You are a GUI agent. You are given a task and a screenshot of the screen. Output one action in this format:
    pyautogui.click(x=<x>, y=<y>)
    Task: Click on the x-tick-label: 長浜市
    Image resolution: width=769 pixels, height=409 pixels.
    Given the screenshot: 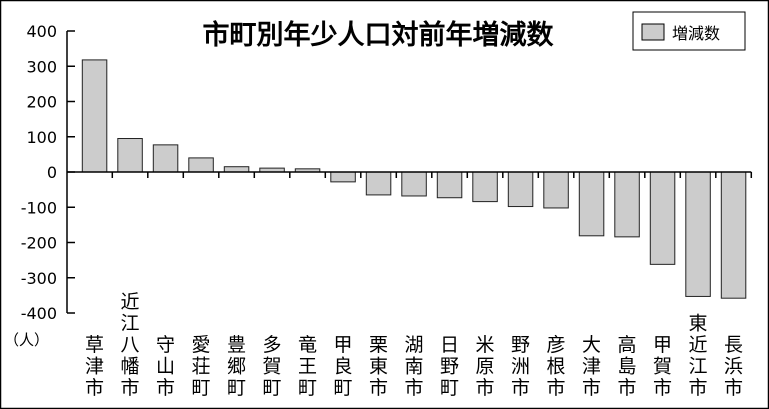 What is the action you would take?
    pyautogui.click(x=733, y=366)
    